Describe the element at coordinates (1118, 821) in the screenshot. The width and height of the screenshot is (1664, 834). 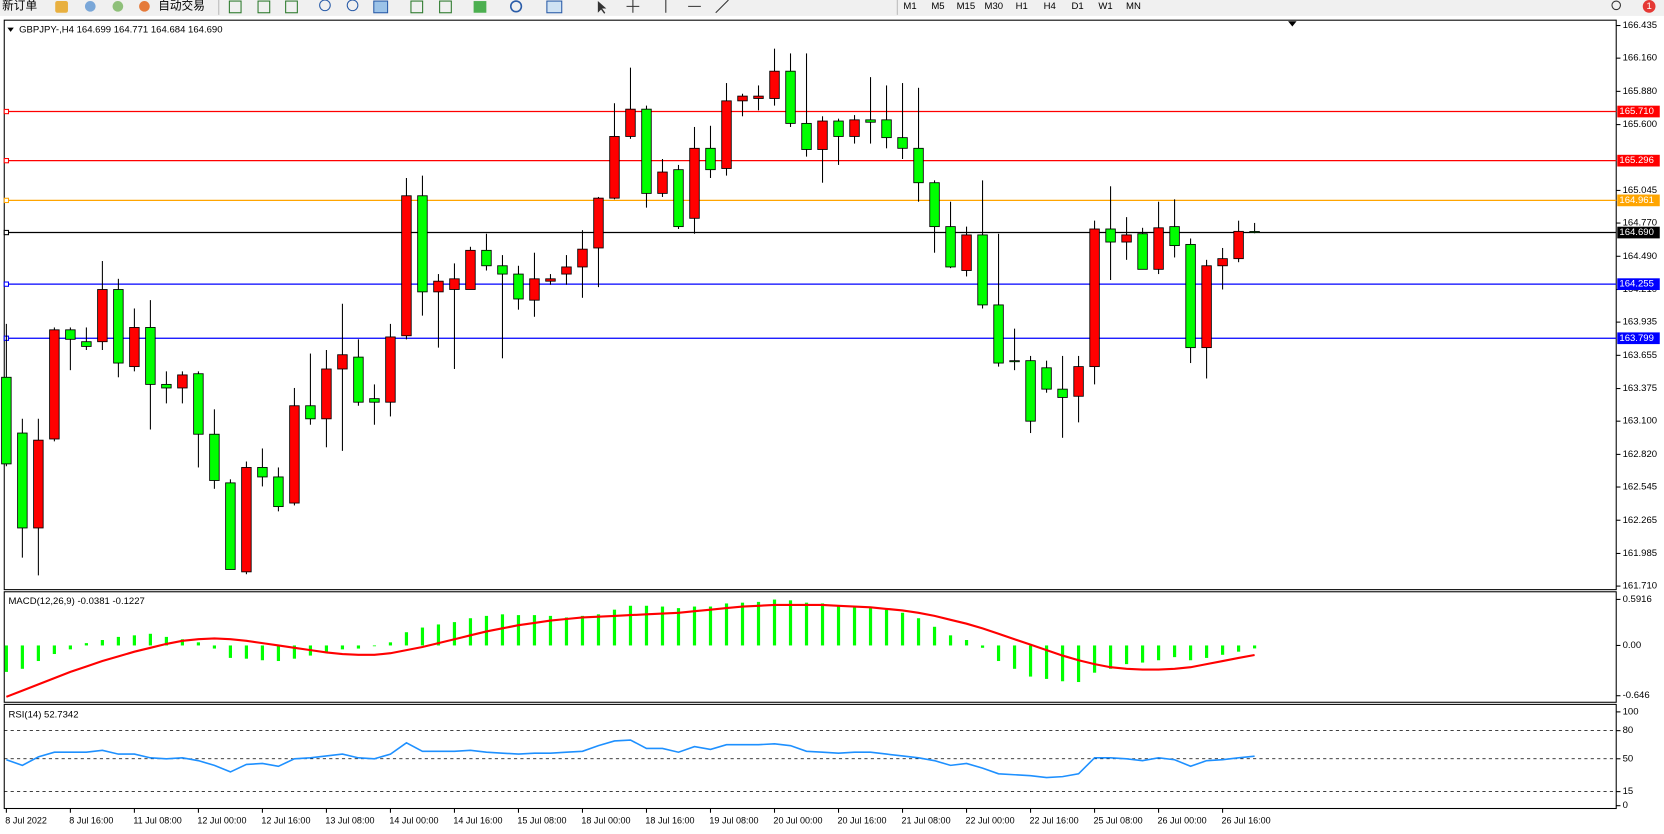
I see `x-tick-label: 25 Jul 08:00` at that location.